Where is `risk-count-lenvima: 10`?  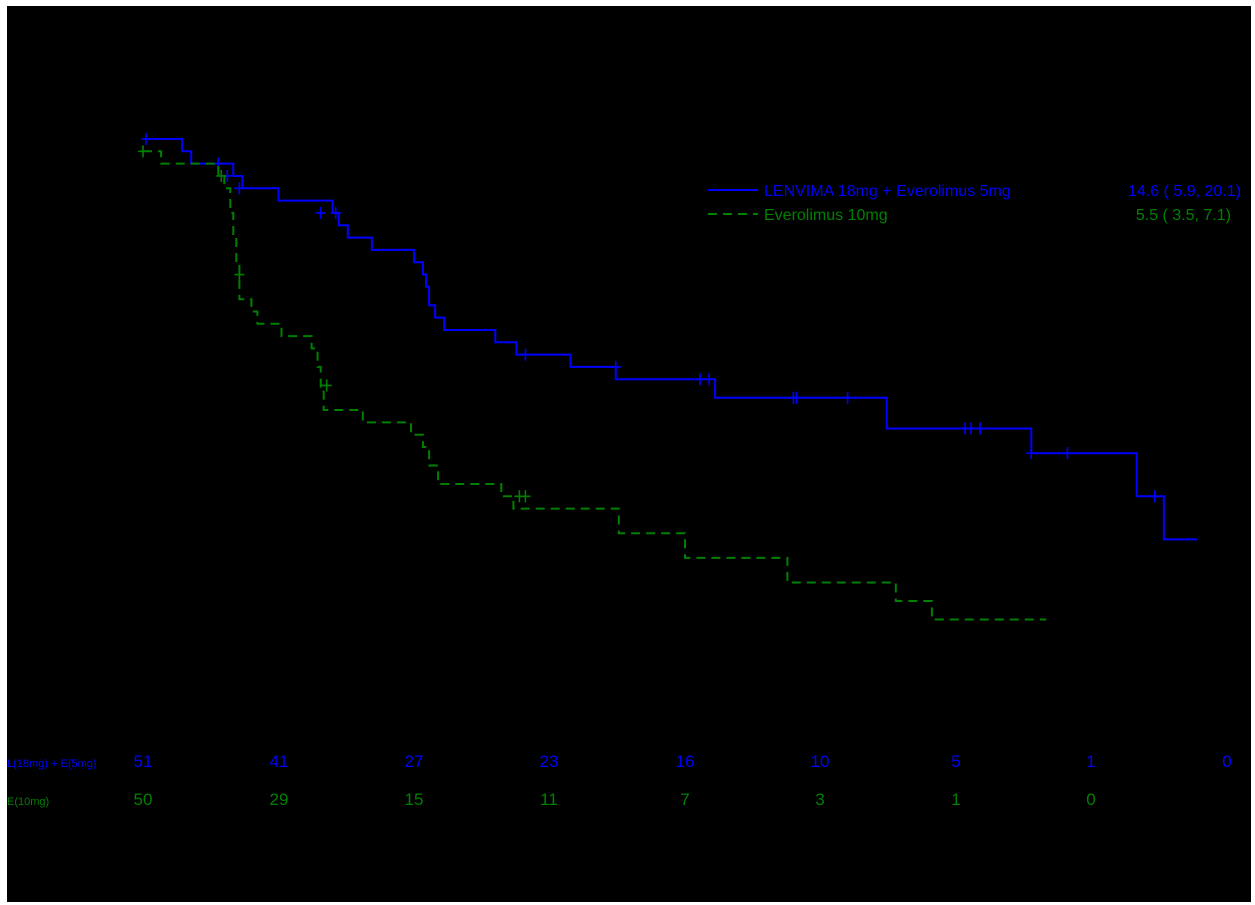
risk-count-lenvima: 10 is located at coordinates (820, 761).